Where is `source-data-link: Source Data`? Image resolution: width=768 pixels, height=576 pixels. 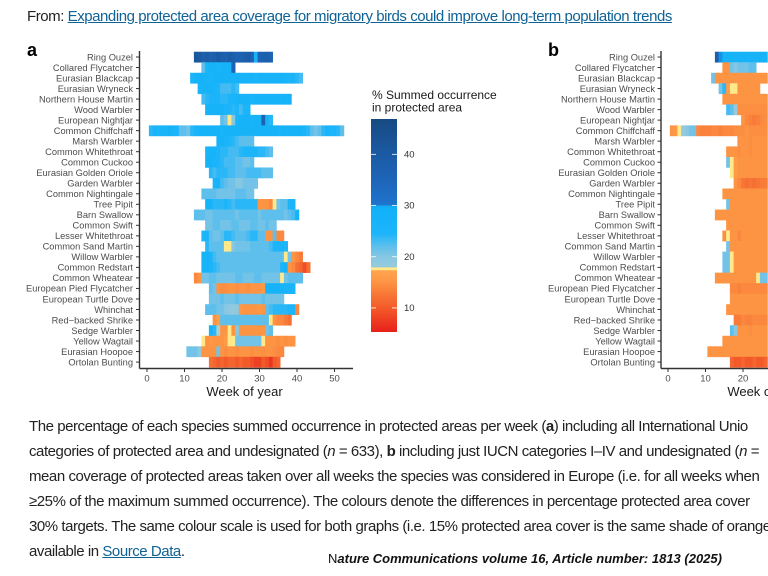
source-data-link: Source Data is located at coordinates (141, 551).